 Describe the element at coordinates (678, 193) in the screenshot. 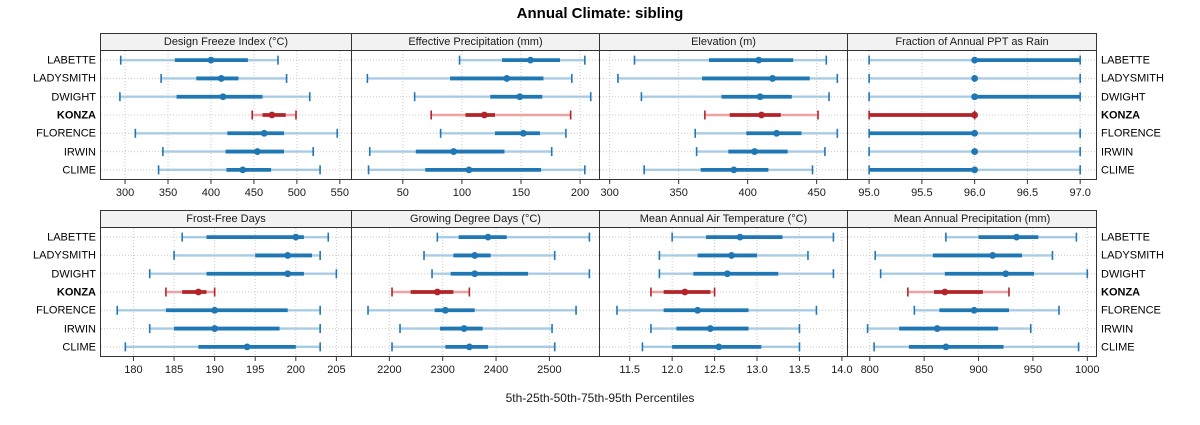

I see `tick-label: 350` at that location.